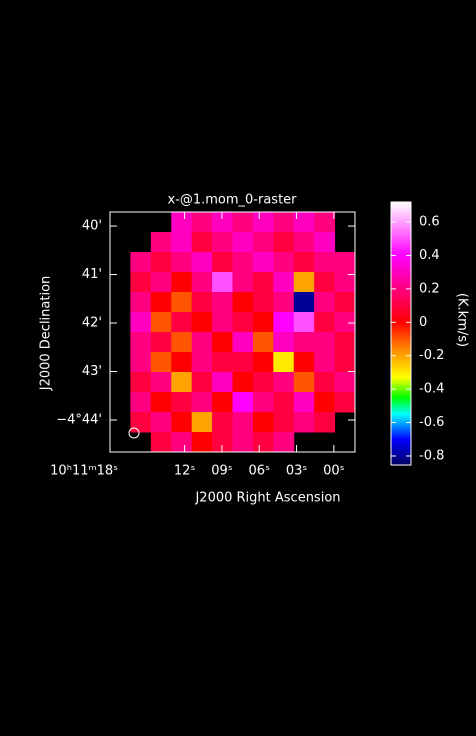 The width and height of the screenshot is (476, 736). What do you see at coordinates (92, 323) in the screenshot?
I see `y-tick-label: 42'` at bounding box center [92, 323].